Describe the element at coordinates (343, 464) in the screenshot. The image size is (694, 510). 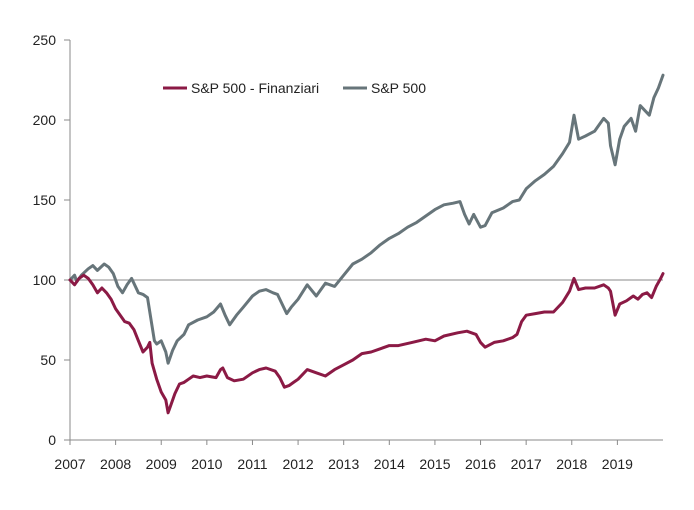
I see `x-tick-label: 2013` at that location.